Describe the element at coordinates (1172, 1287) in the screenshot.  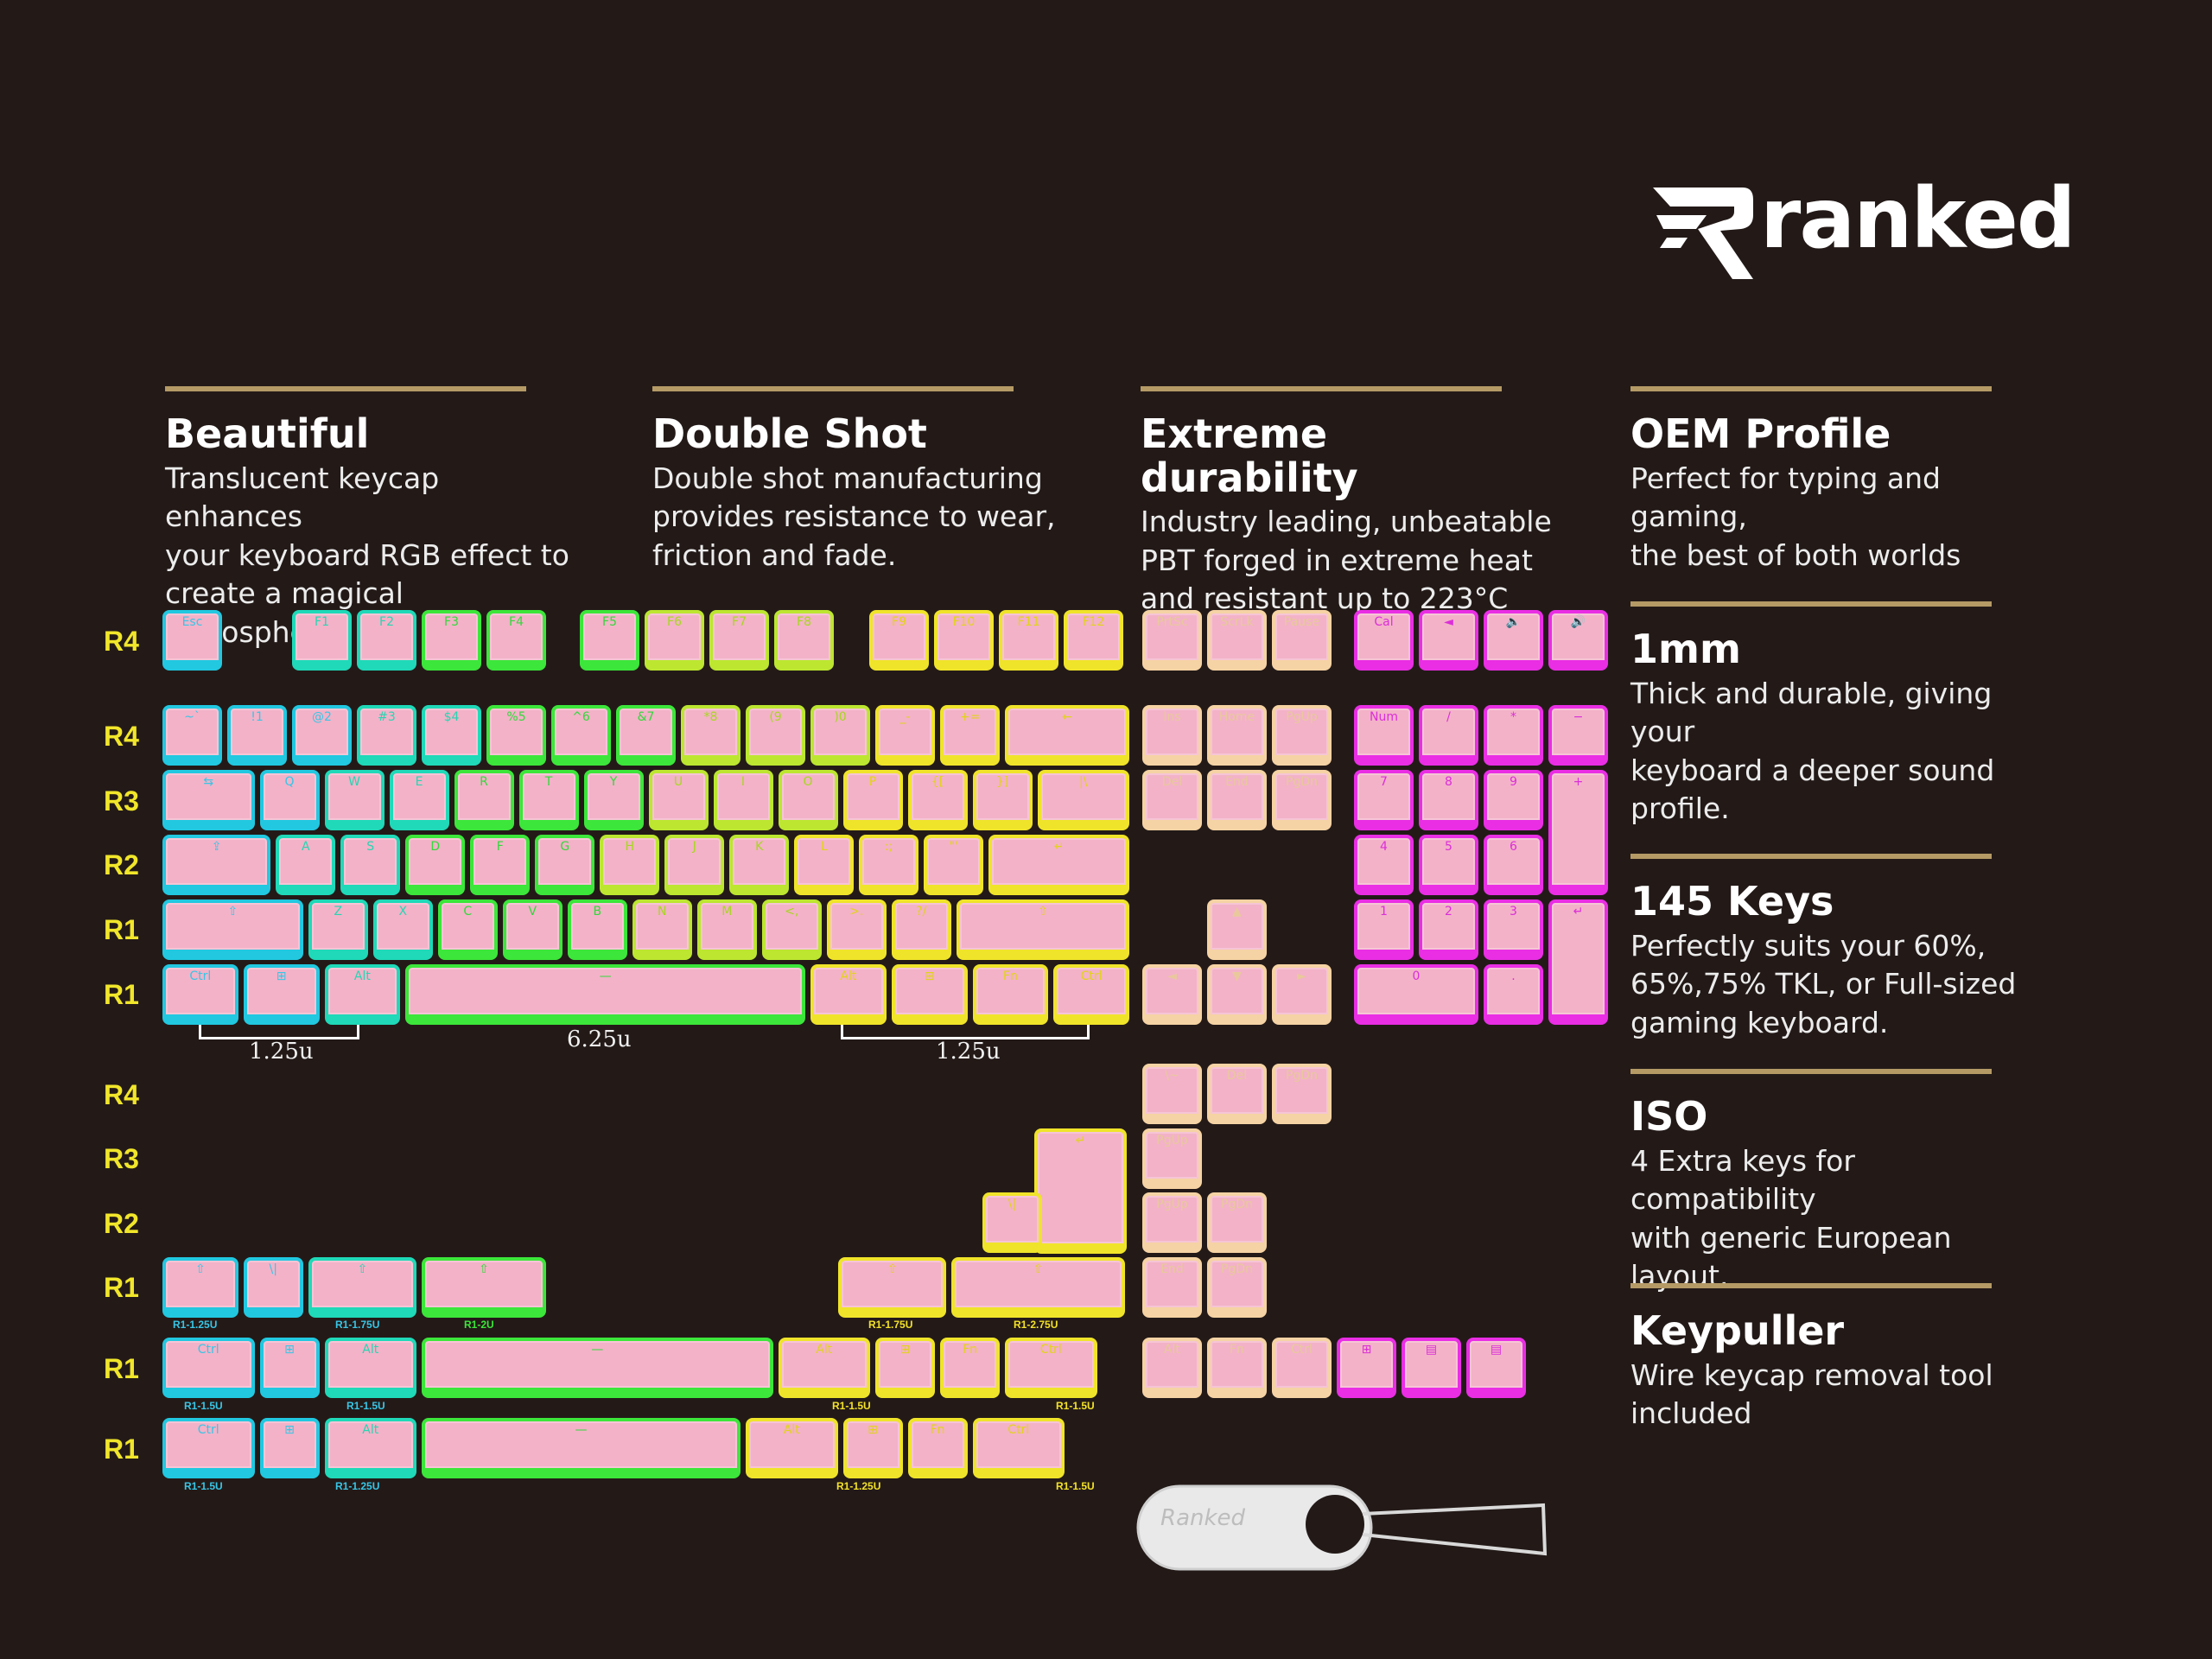
I see `keycap: End` at that location.